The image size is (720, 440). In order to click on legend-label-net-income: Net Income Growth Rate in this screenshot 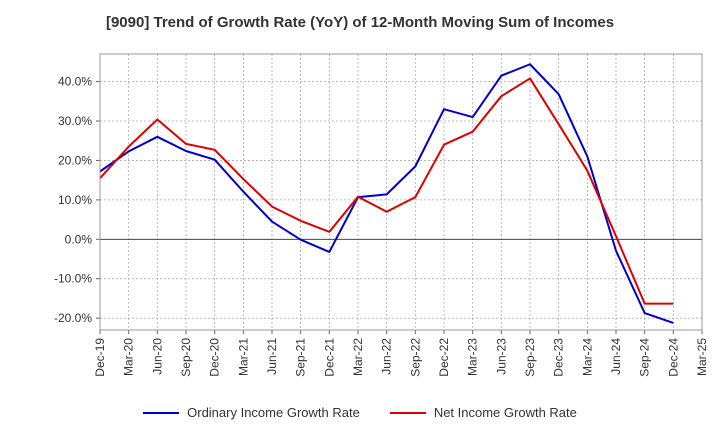, I will do `click(505, 412)`.